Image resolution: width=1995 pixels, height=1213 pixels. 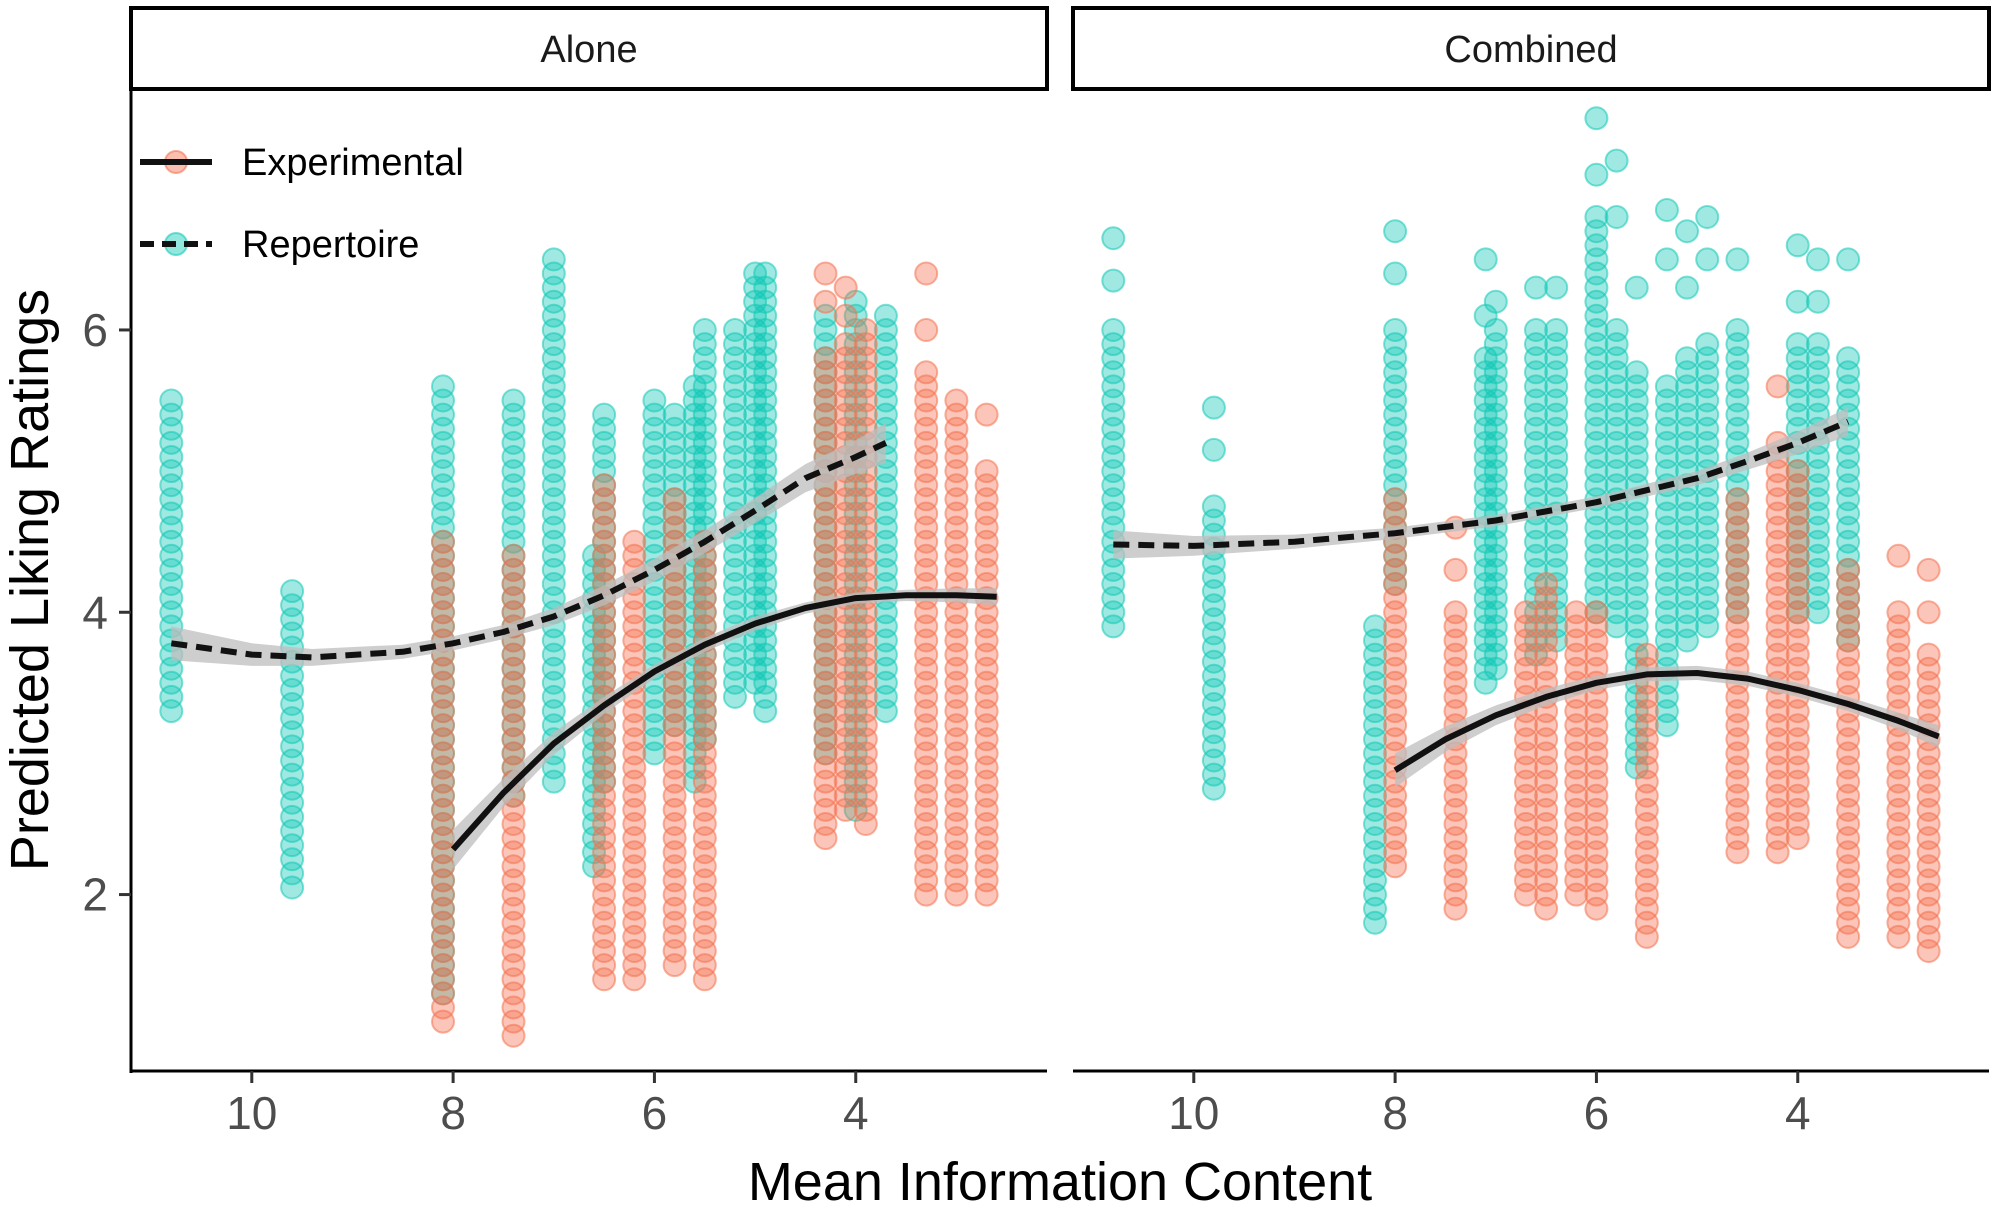 I want to click on legend-key-repertoire, so click(x=176, y=244).